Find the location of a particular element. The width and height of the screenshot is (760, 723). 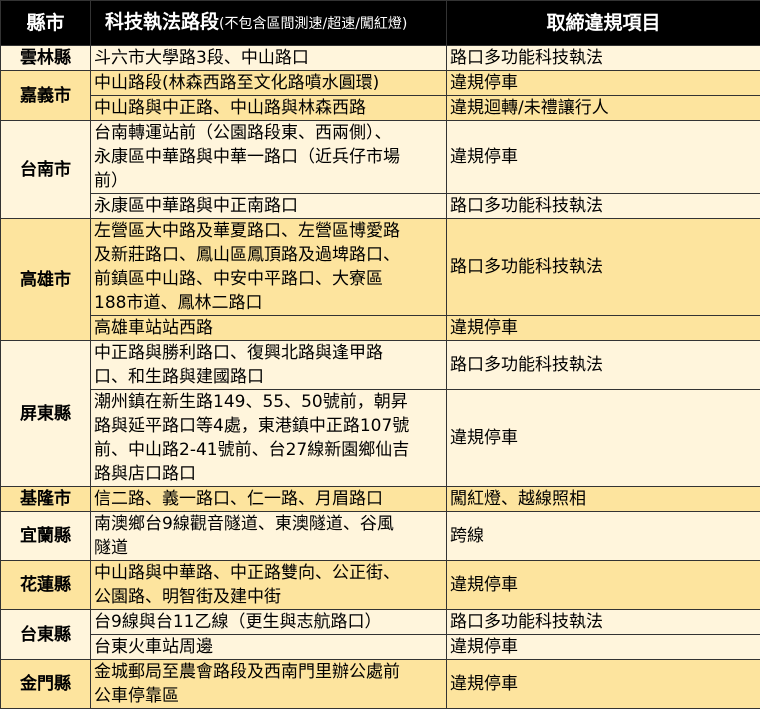

table-row: 雲林縣 斗六市大學路3段、中山路口 路口多功能科技執法 is located at coordinates (380, 58).